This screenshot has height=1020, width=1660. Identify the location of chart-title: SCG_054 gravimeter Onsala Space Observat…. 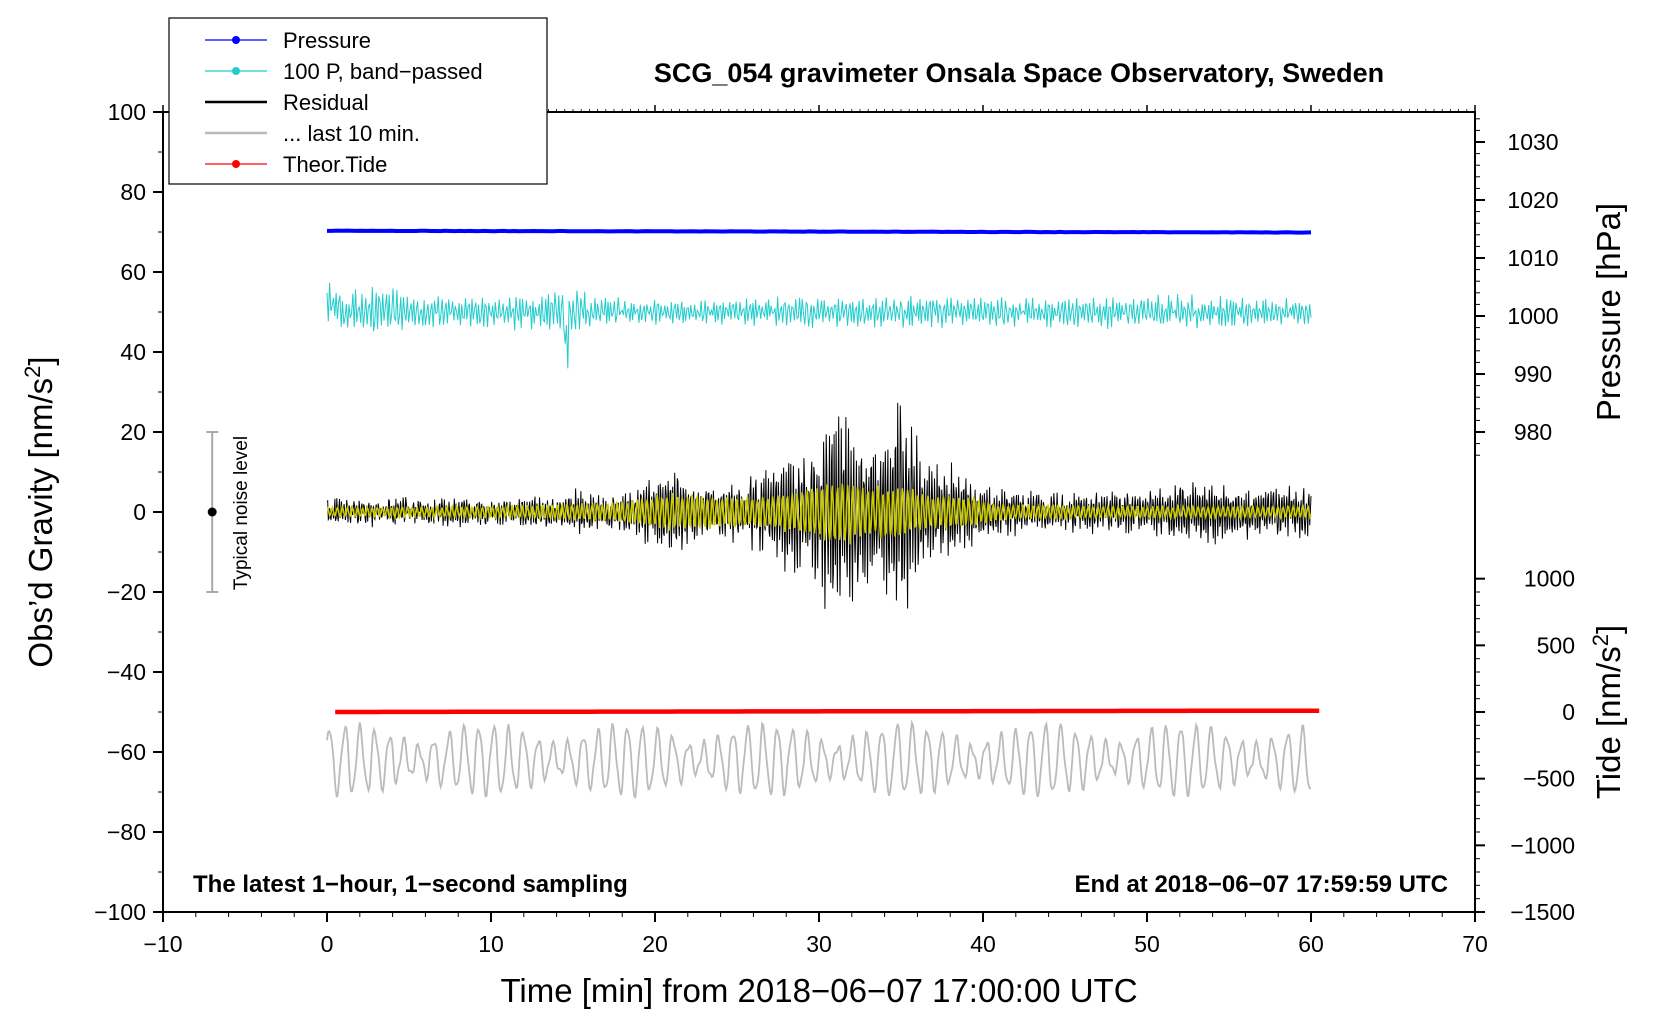
(1019, 73).